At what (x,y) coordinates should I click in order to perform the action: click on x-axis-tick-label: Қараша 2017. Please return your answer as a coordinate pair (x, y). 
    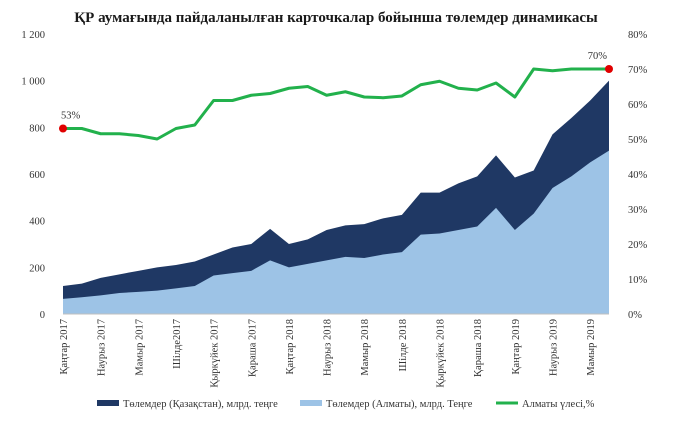
    Looking at the image, I should click on (252, 348).